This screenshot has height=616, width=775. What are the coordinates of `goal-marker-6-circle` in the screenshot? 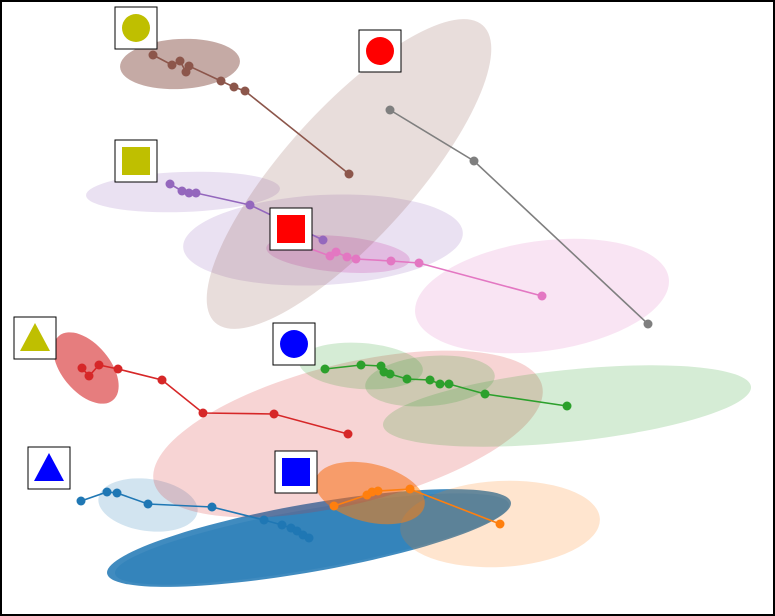 It's located at (380, 51).